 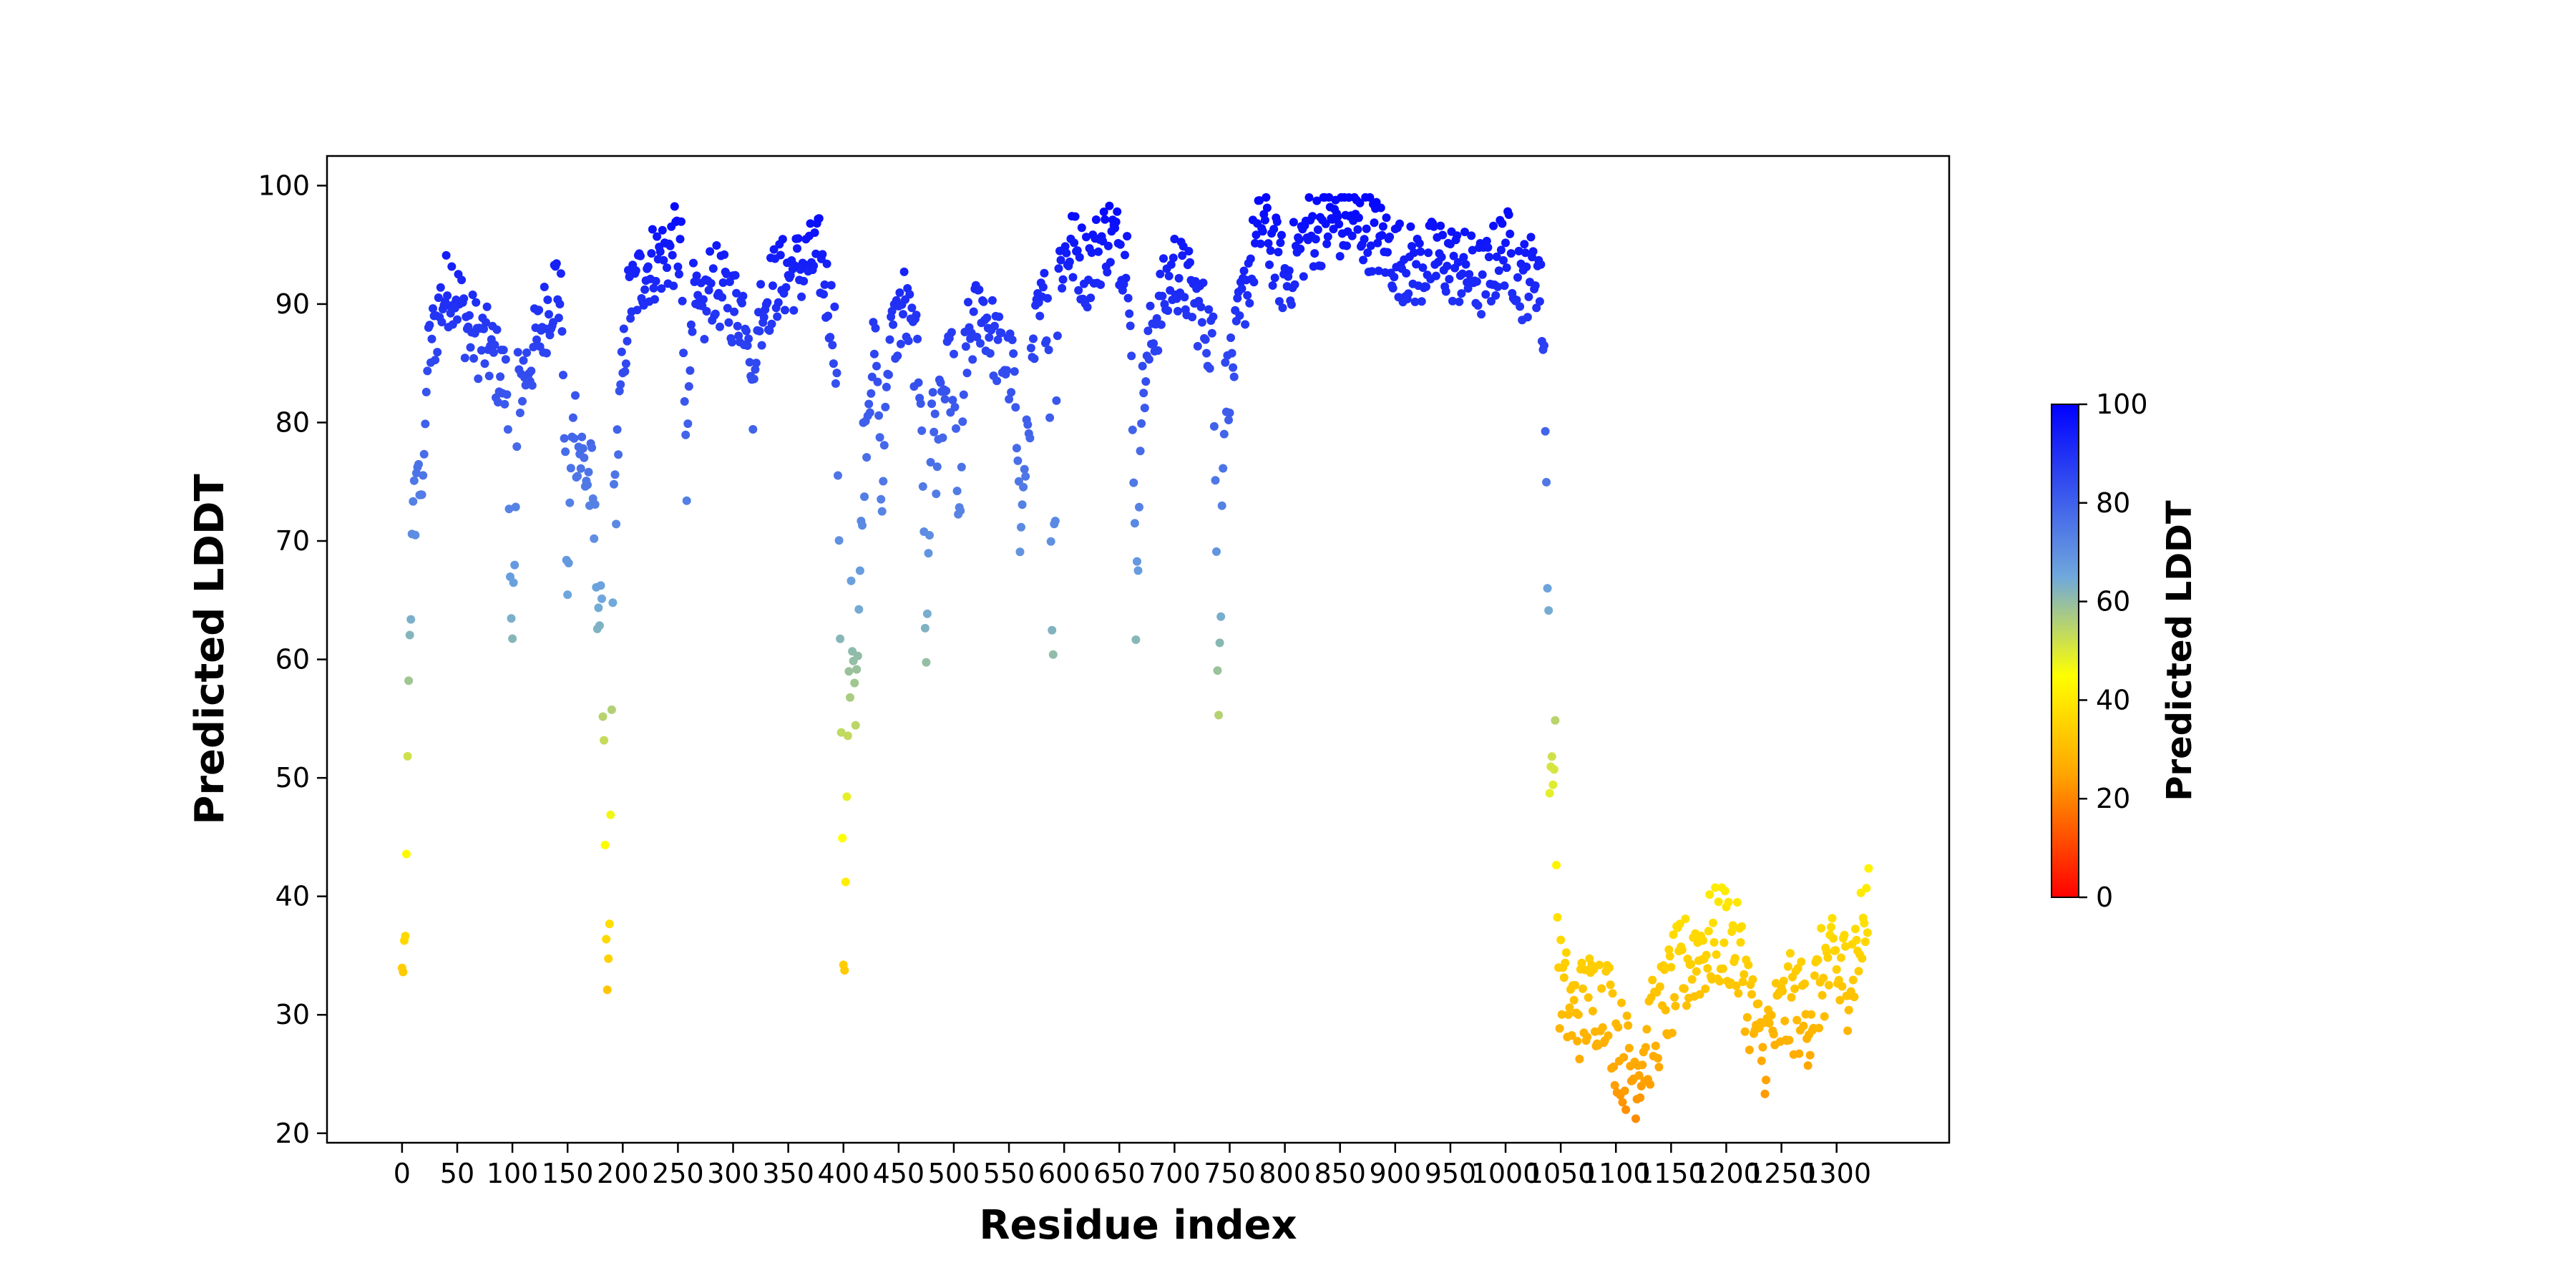 I want to click on y-tick-label: 70, so click(x=292, y=541).